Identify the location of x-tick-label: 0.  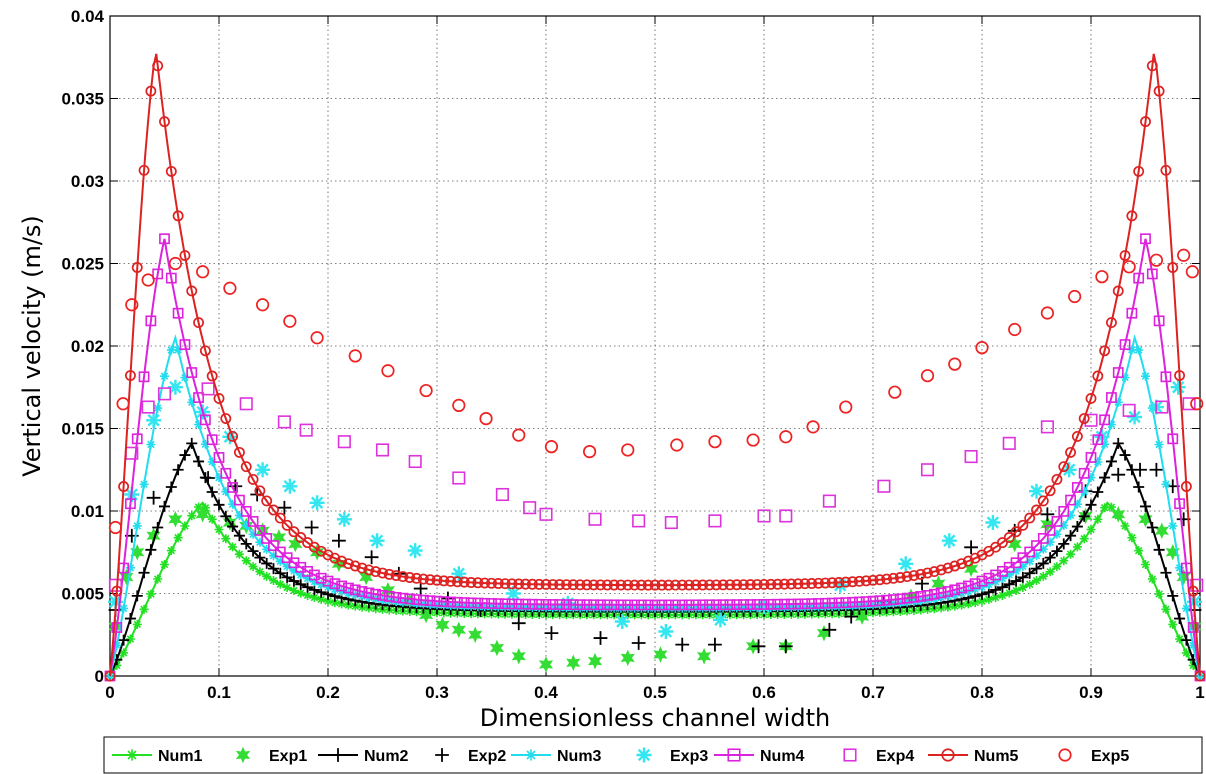
(109, 692).